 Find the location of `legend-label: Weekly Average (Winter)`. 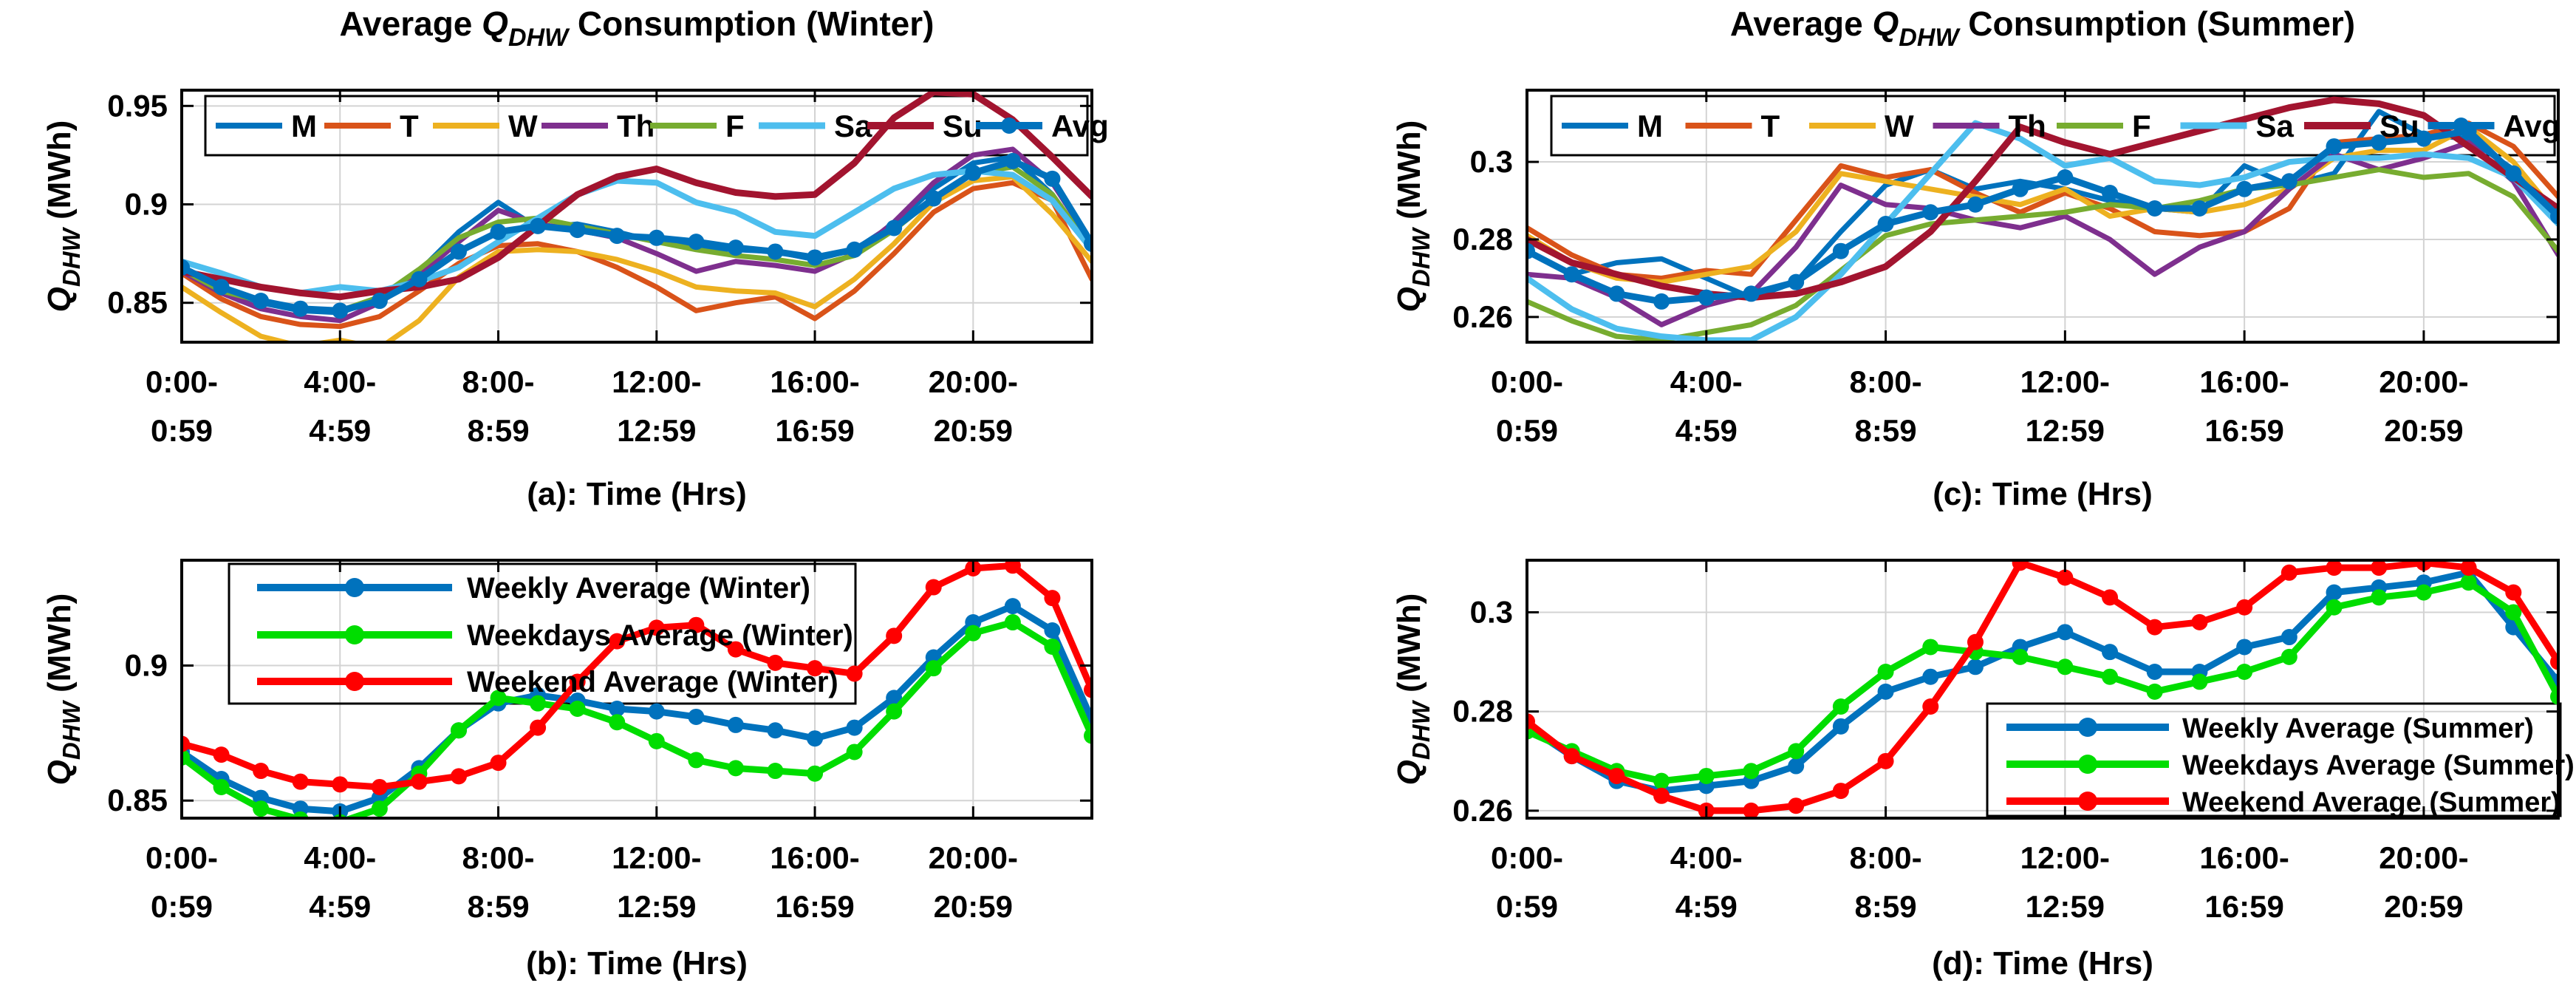

legend-label: Weekly Average (Winter) is located at coordinates (638, 588).